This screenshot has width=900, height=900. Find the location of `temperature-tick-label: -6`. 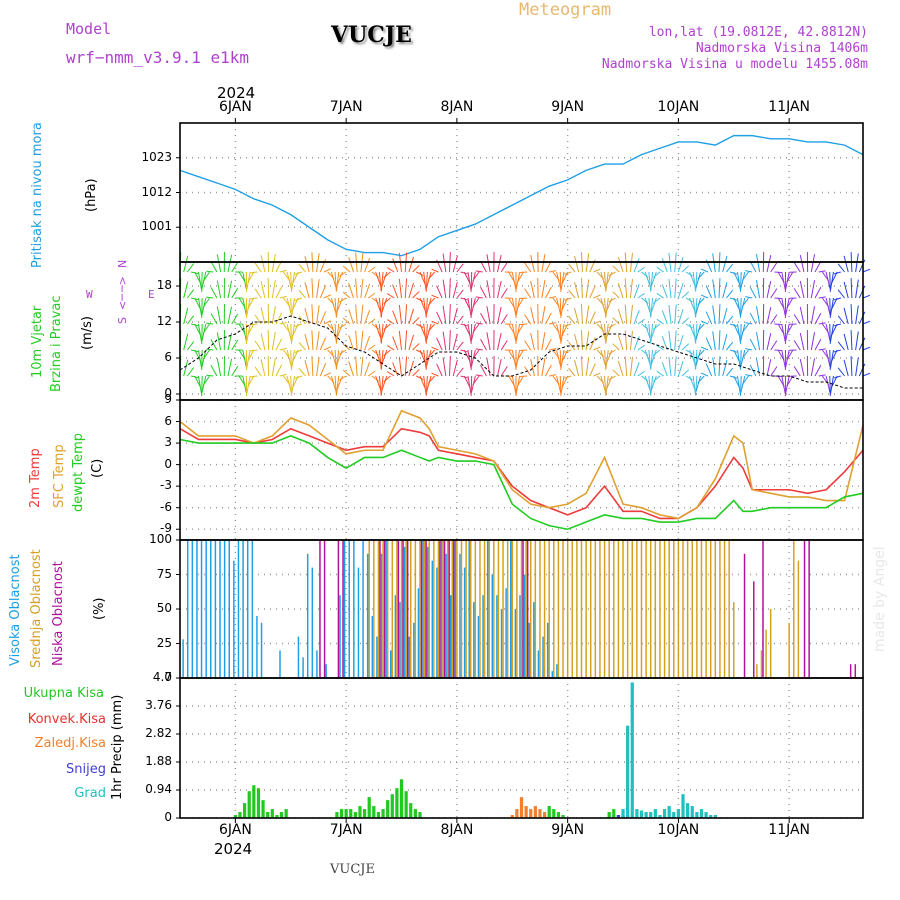

temperature-tick-label: -6 is located at coordinates (166, 506).